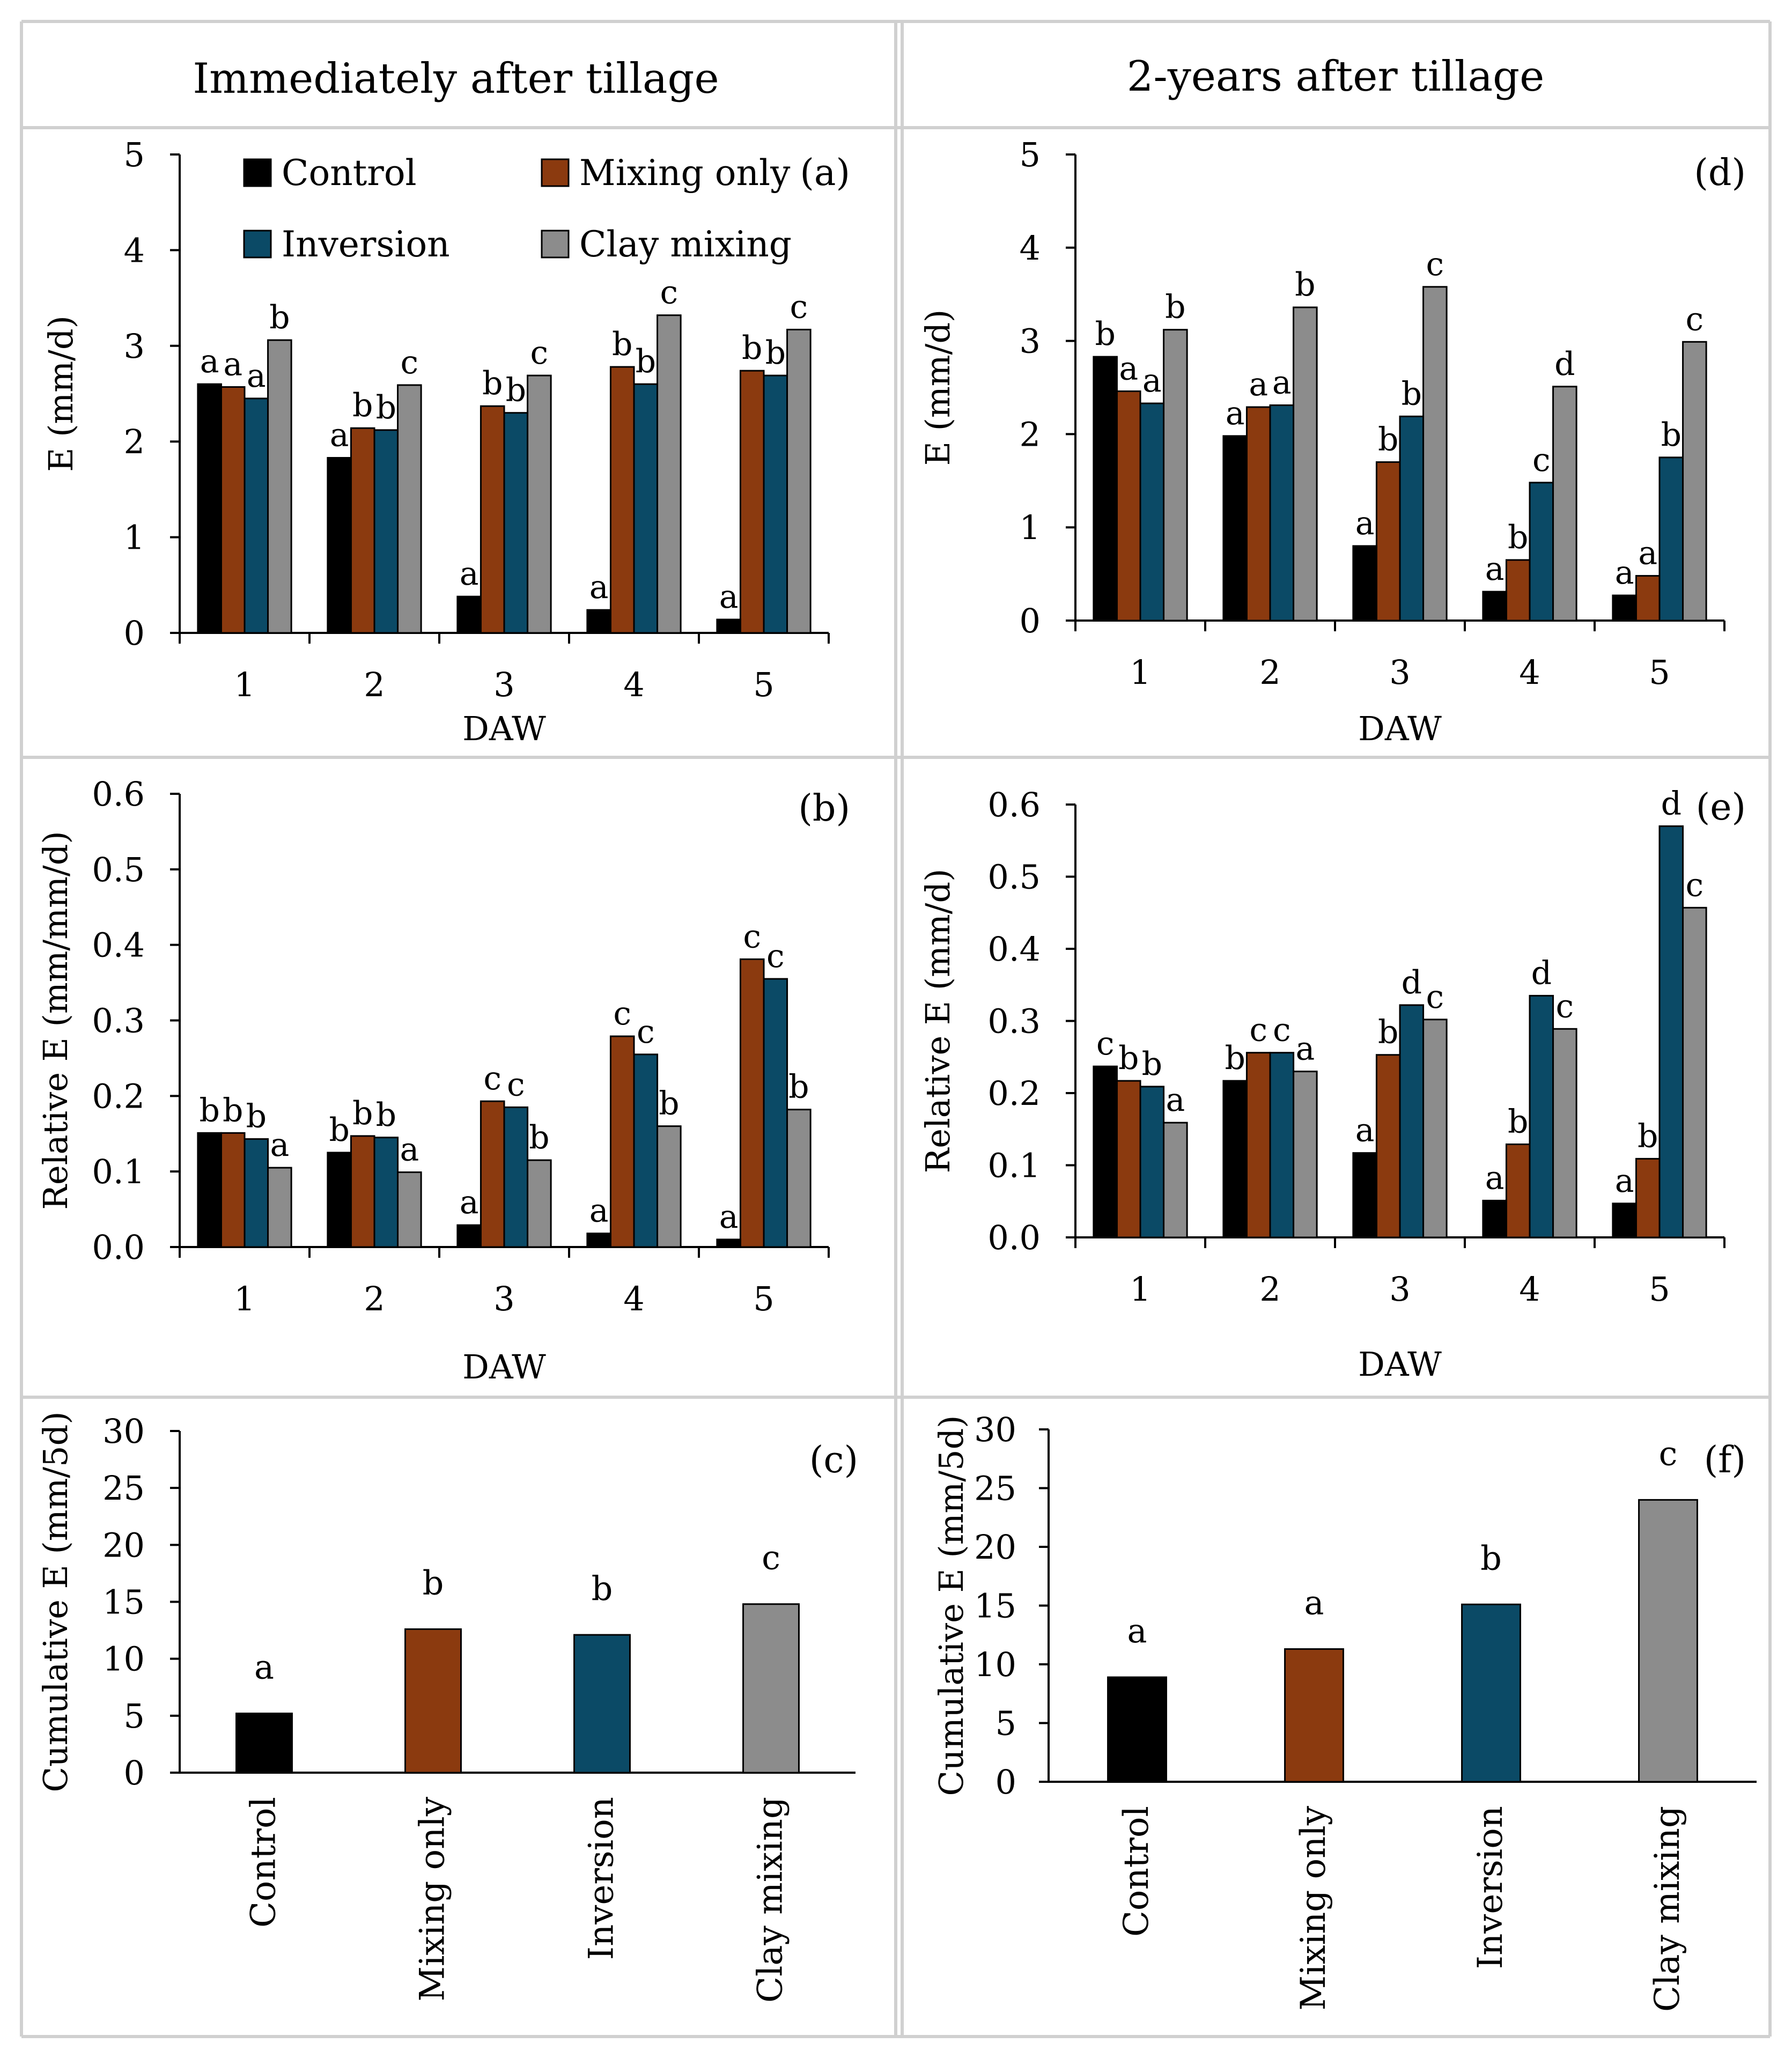 The width and height of the screenshot is (1792, 2058). Describe the element at coordinates (824, 808) in the screenshot. I see `panel-label: (b)` at that location.